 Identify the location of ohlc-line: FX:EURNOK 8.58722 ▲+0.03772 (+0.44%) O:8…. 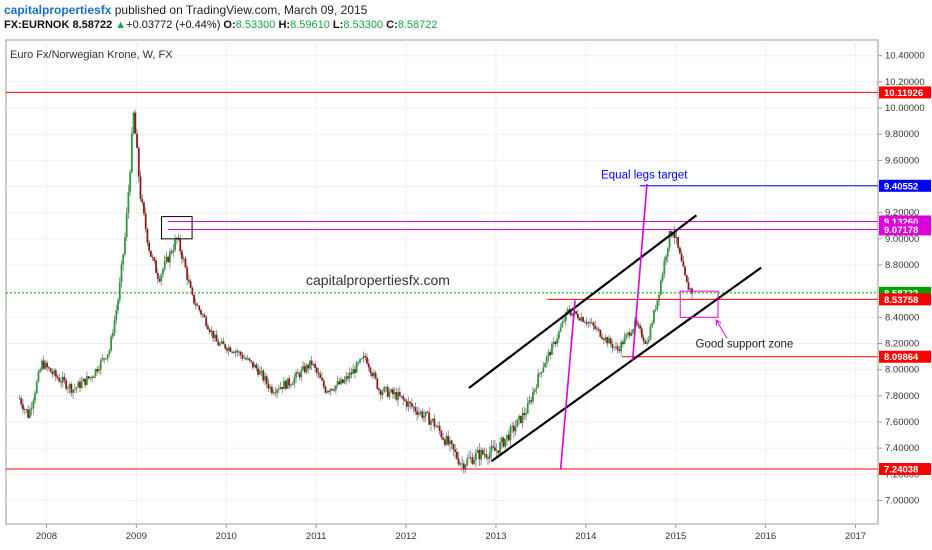
(221, 25).